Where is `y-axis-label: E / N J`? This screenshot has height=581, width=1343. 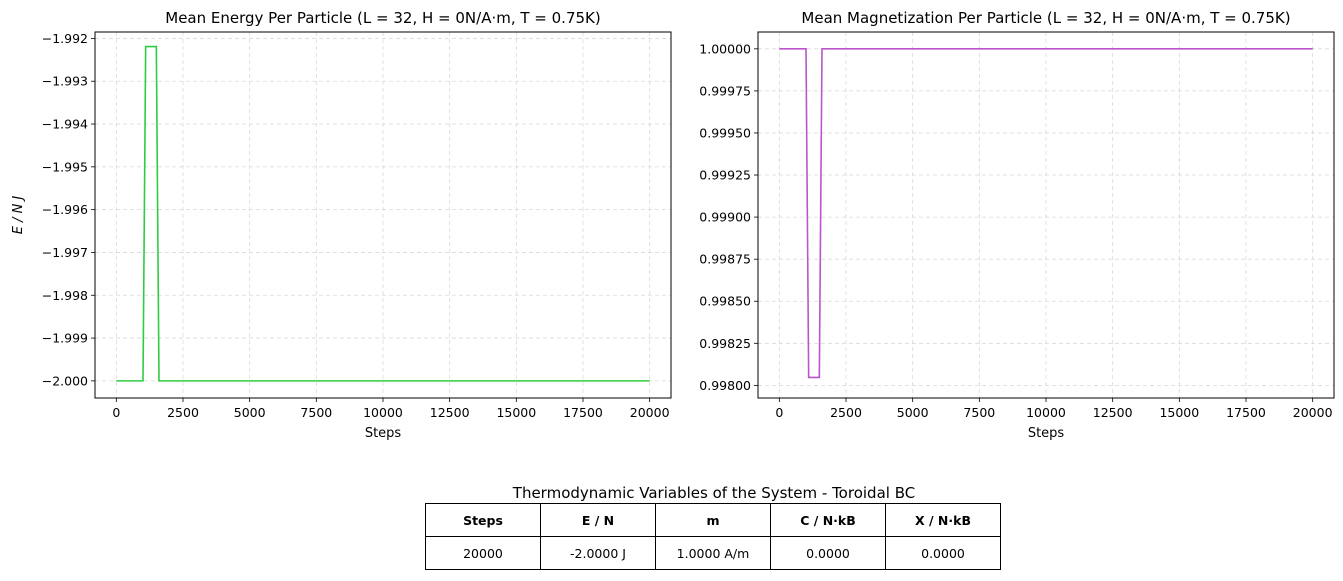 y-axis-label: E / N J is located at coordinates (18, 215).